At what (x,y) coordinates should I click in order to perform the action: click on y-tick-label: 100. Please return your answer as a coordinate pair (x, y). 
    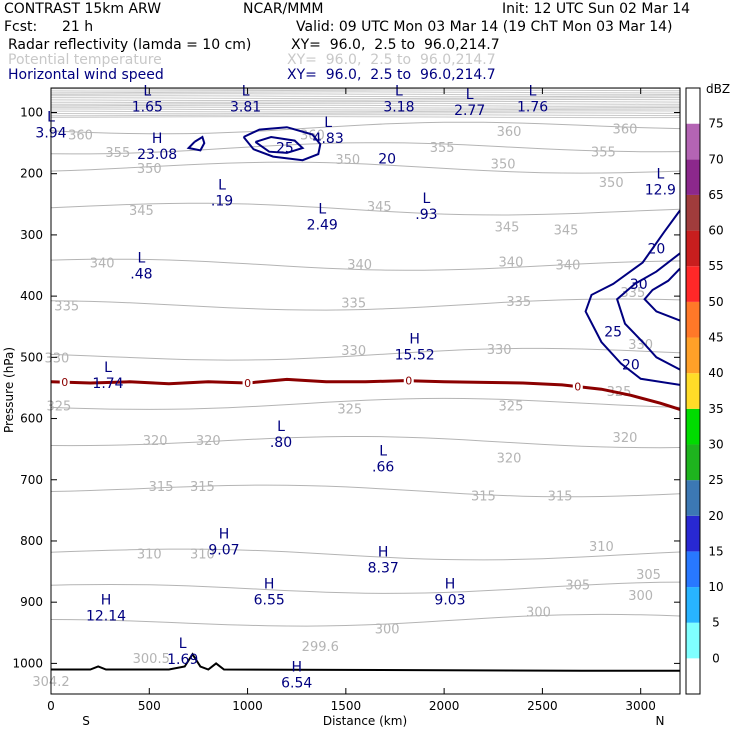
    Looking at the image, I should click on (31, 112).